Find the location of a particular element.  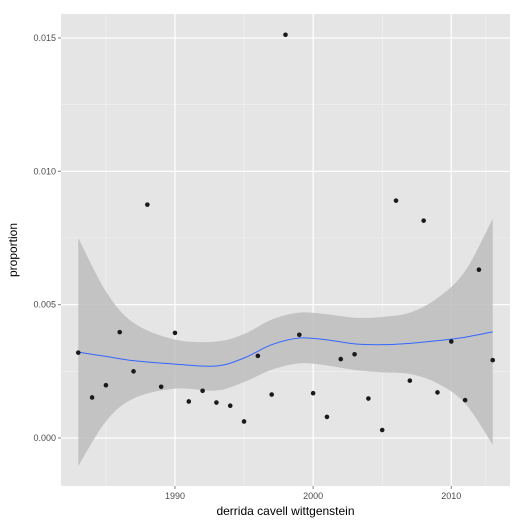

x-tick-label: 1990 is located at coordinates (175, 496).